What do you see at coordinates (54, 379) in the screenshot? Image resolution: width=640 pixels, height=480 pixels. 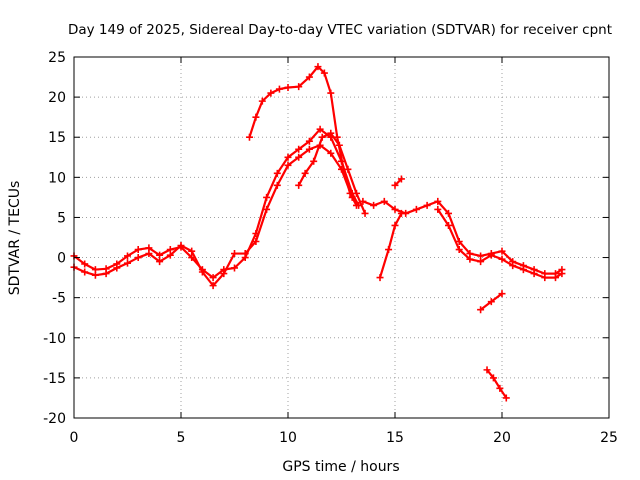 I see `y-tick-label: -15` at bounding box center [54, 379].